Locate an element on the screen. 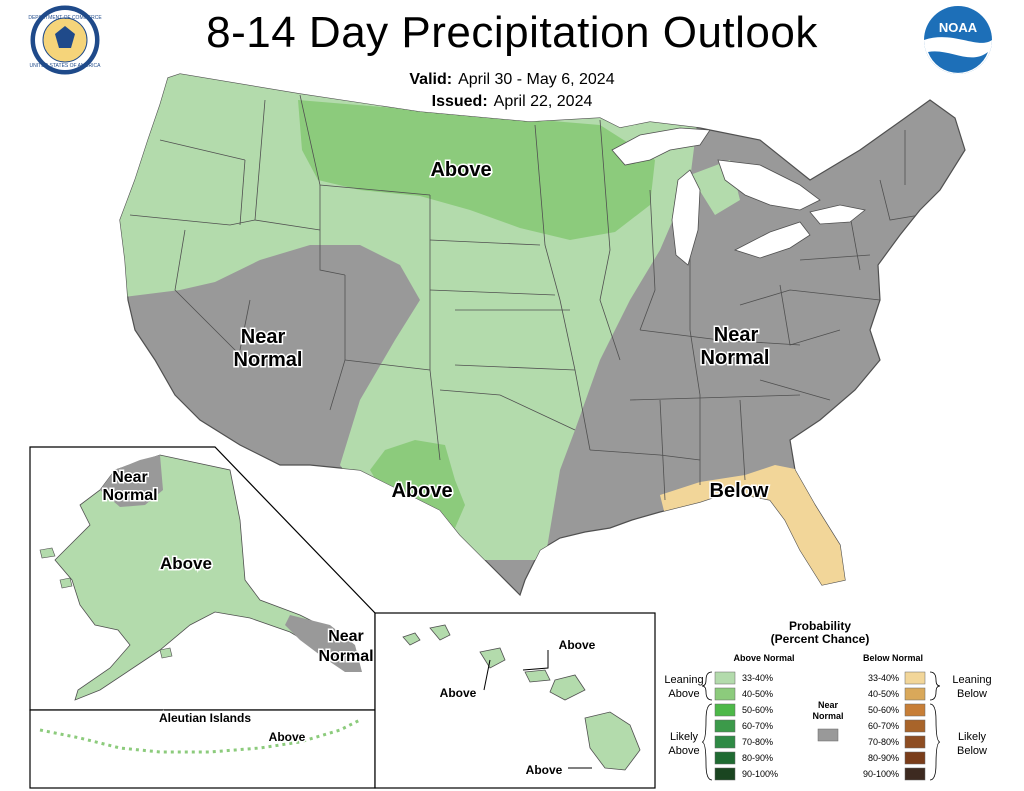 This screenshot has height=791, width=1024. region-above-west-texas is located at coordinates (417, 487).